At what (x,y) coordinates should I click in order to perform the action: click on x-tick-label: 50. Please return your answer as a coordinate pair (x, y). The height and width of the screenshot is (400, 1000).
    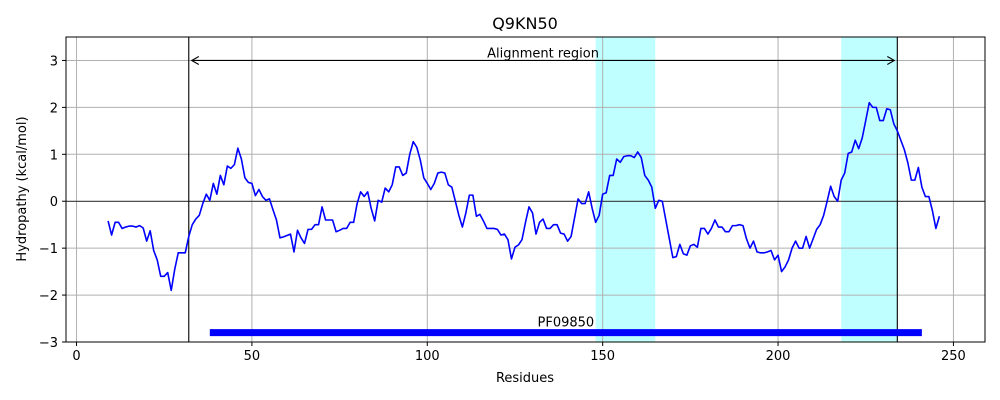
    Looking at the image, I should click on (252, 356).